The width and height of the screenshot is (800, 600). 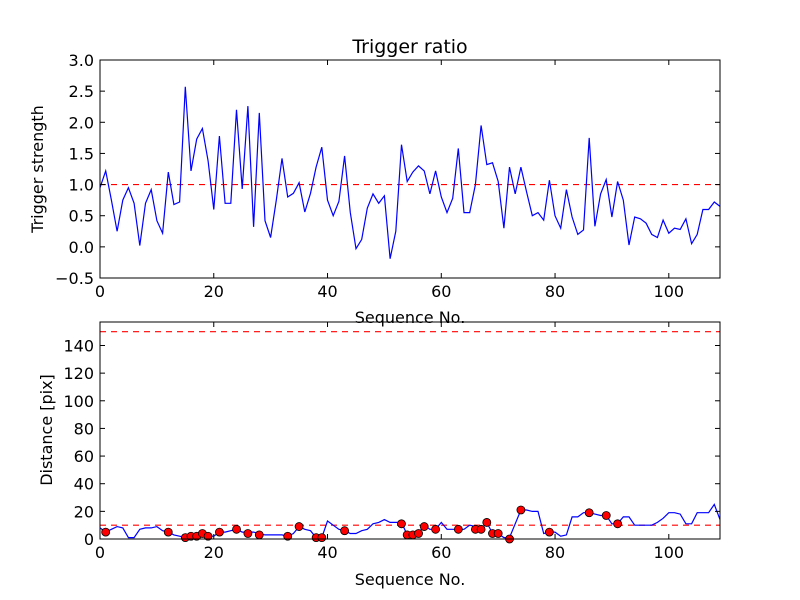 What do you see at coordinates (84, 456) in the screenshot?
I see `y-tick-label: 60` at bounding box center [84, 456].